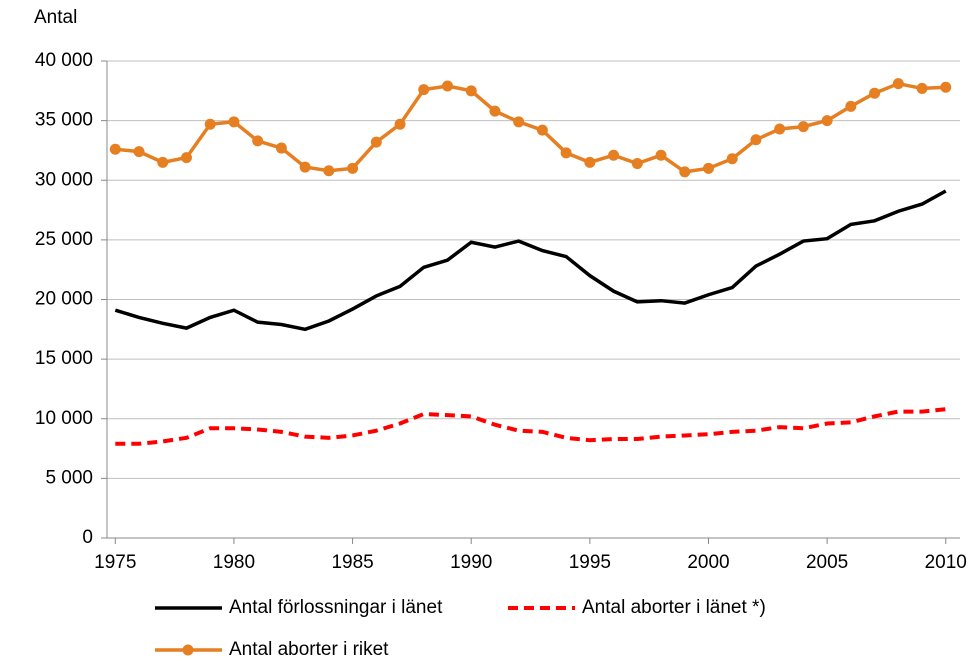 This screenshot has width=974, height=661. What do you see at coordinates (64, 358) in the screenshot?
I see `y-tick-label: 15 000` at bounding box center [64, 358].